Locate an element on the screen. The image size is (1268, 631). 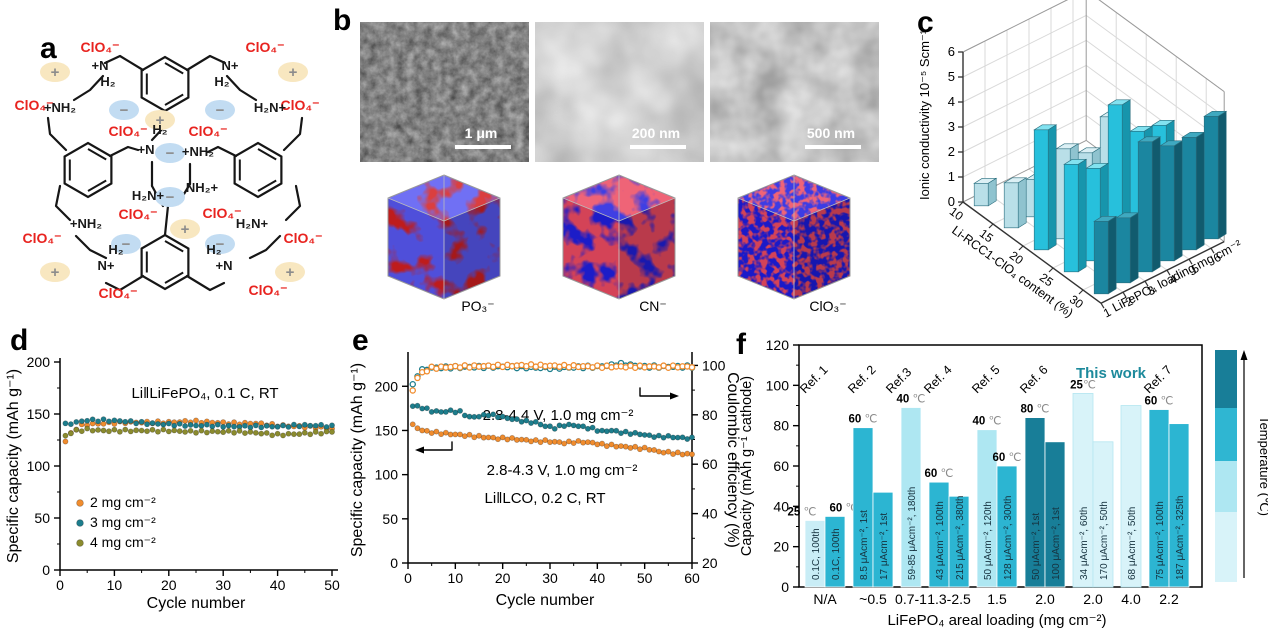
cube-label: CN⁻ is located at coordinates (653, 306).